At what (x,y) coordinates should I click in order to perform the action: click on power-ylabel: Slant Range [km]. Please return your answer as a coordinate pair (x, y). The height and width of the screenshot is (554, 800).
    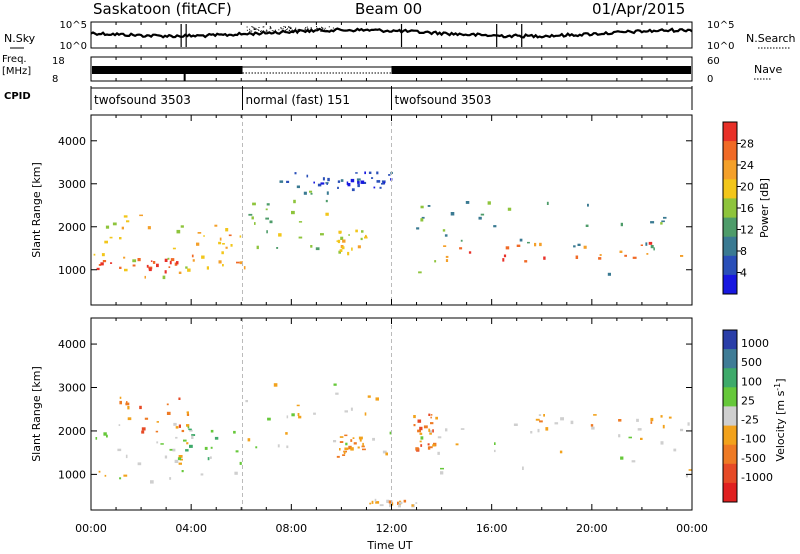
    Looking at the image, I should click on (36, 210).